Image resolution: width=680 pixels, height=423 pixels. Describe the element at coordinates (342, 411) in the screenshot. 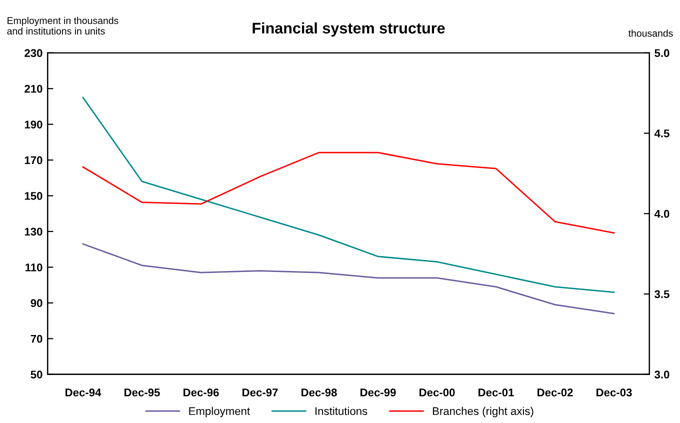

I see `legend-label: Institutions` at that location.